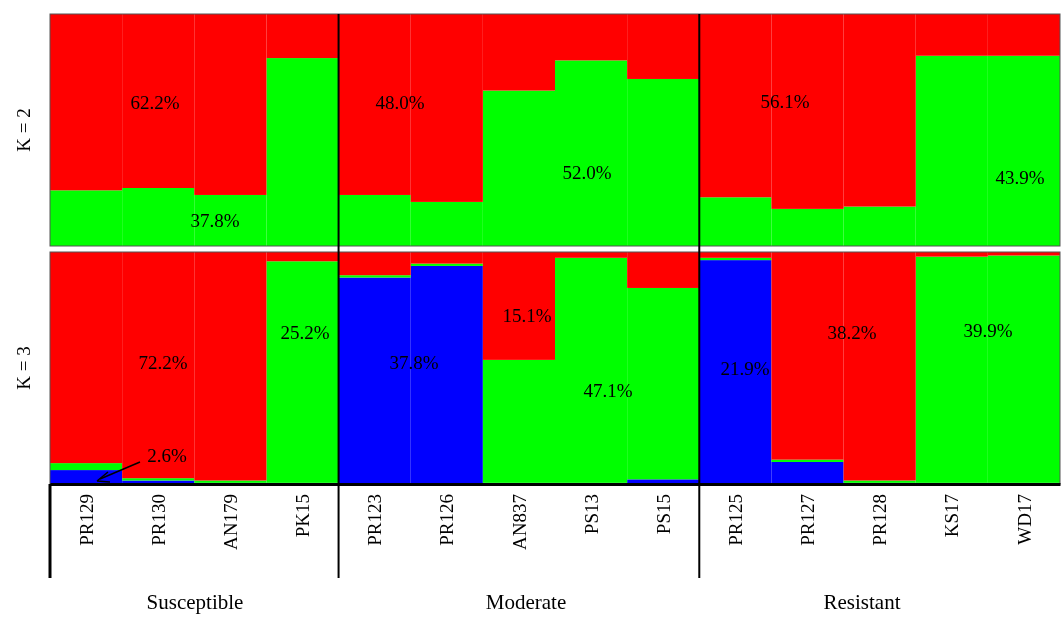 The width and height of the screenshot is (1064, 621). Describe the element at coordinates (447, 520) in the screenshot. I see `x-tick-label: PR126` at that location.